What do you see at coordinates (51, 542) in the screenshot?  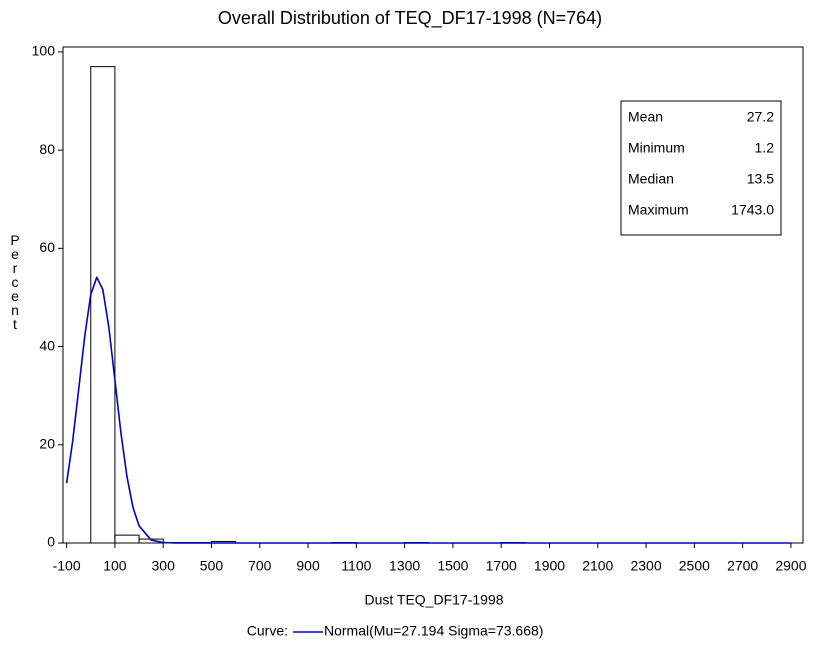 I see `y-tick-label: 0` at bounding box center [51, 542].